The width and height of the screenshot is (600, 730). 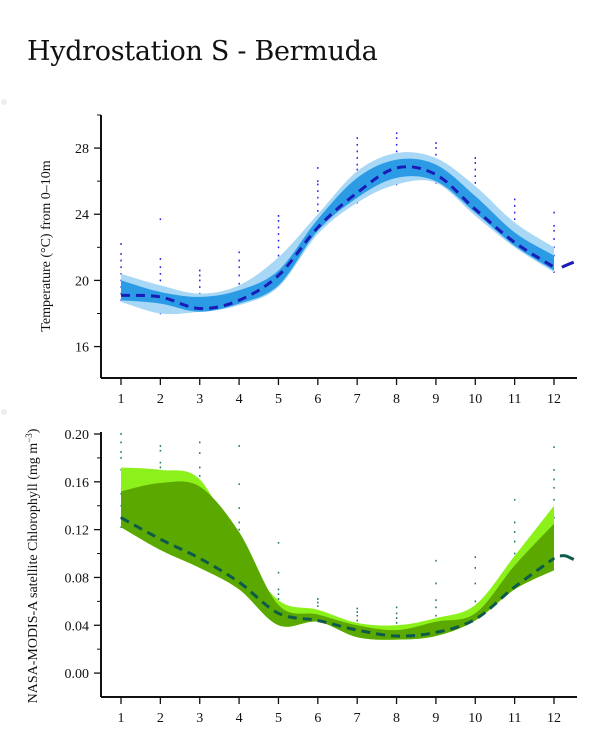 I want to click on y-tick-label: 0.00, so click(x=77, y=674).